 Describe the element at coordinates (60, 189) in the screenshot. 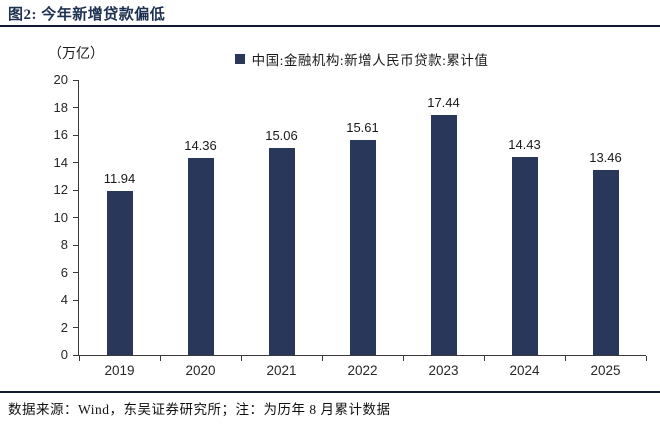

I see `y-tick-label: 12` at that location.